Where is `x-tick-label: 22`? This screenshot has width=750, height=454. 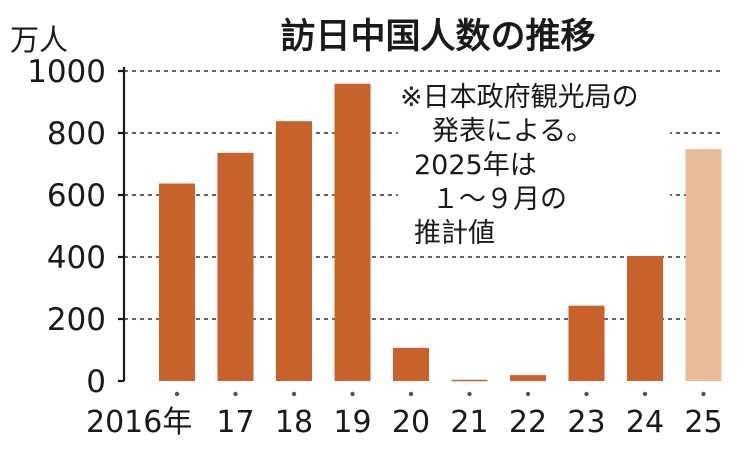 x-tick-label: 22 is located at coordinates (528, 422).